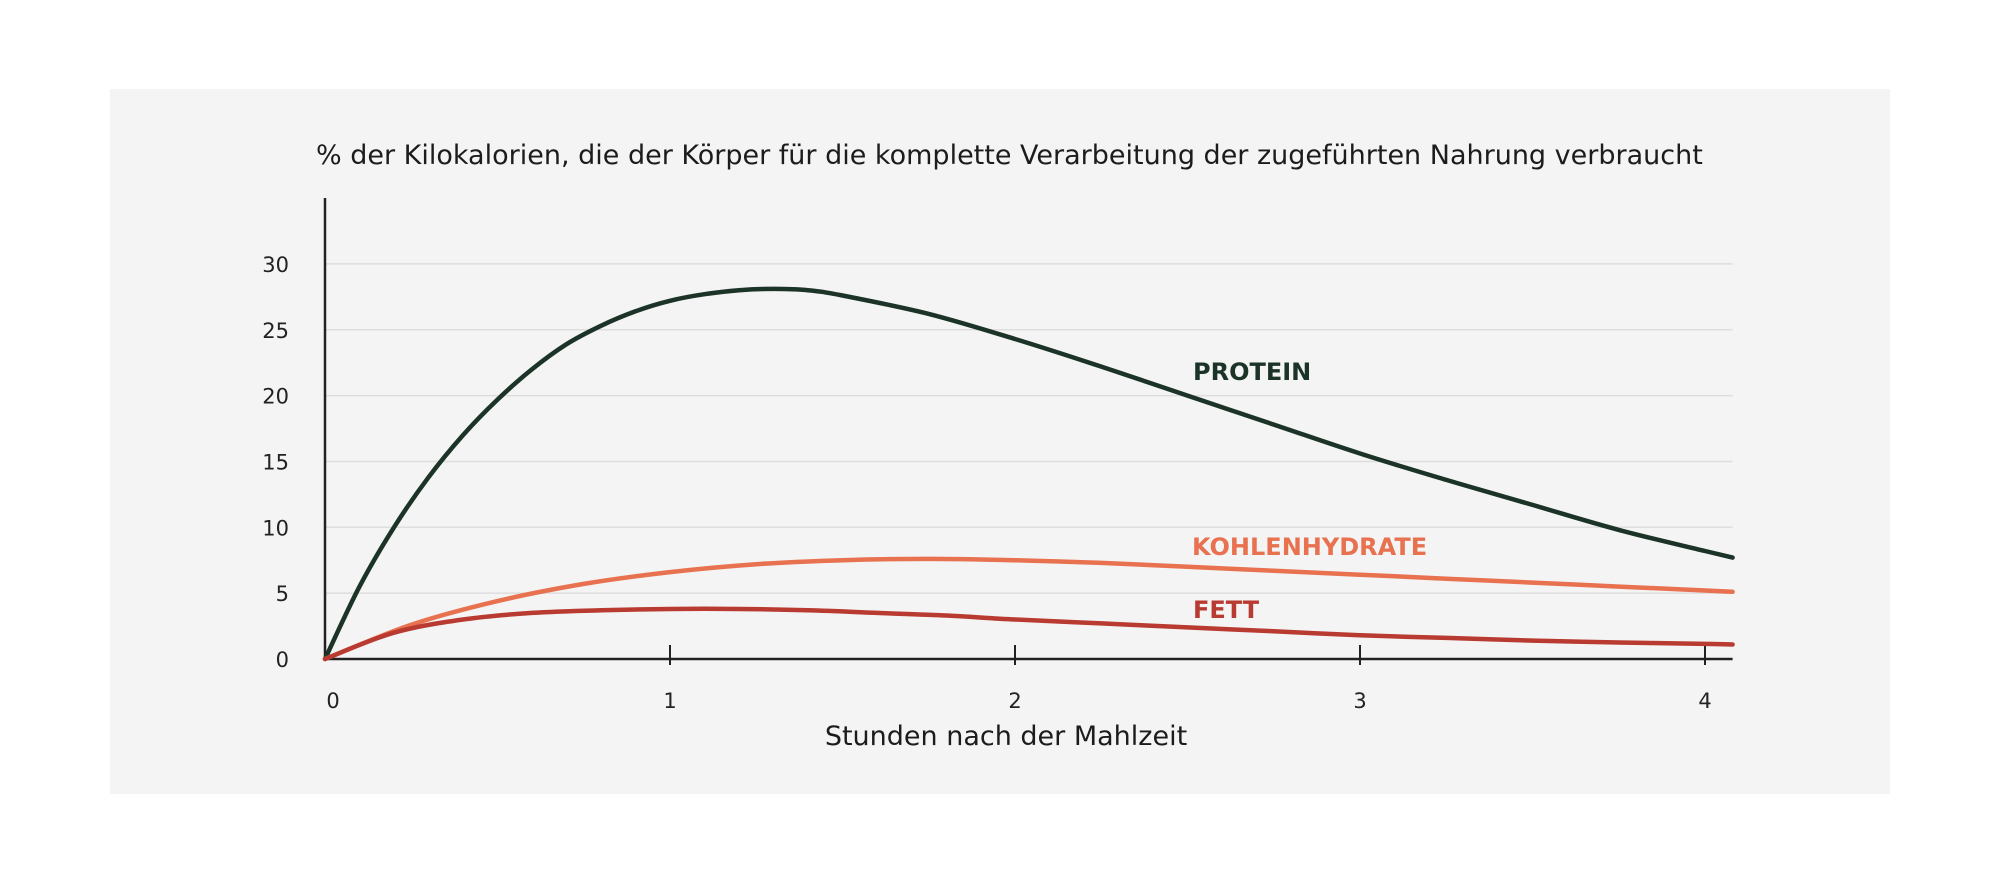 The height and width of the screenshot is (881, 2000). What do you see at coordinates (1006, 736) in the screenshot?
I see `x-axis-label: Stunden nach der Mahlzeit` at bounding box center [1006, 736].